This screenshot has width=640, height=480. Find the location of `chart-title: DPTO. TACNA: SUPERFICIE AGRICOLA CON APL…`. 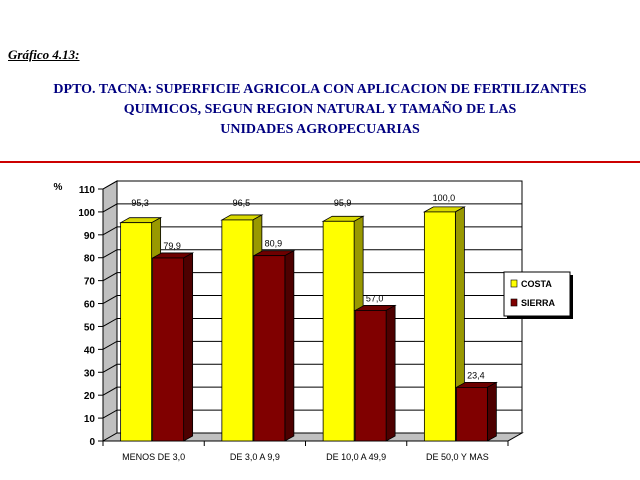

chart-title: DPTO. TACNA: SUPERFICIE AGRICOLA CON APL… is located at coordinates (320, 110).